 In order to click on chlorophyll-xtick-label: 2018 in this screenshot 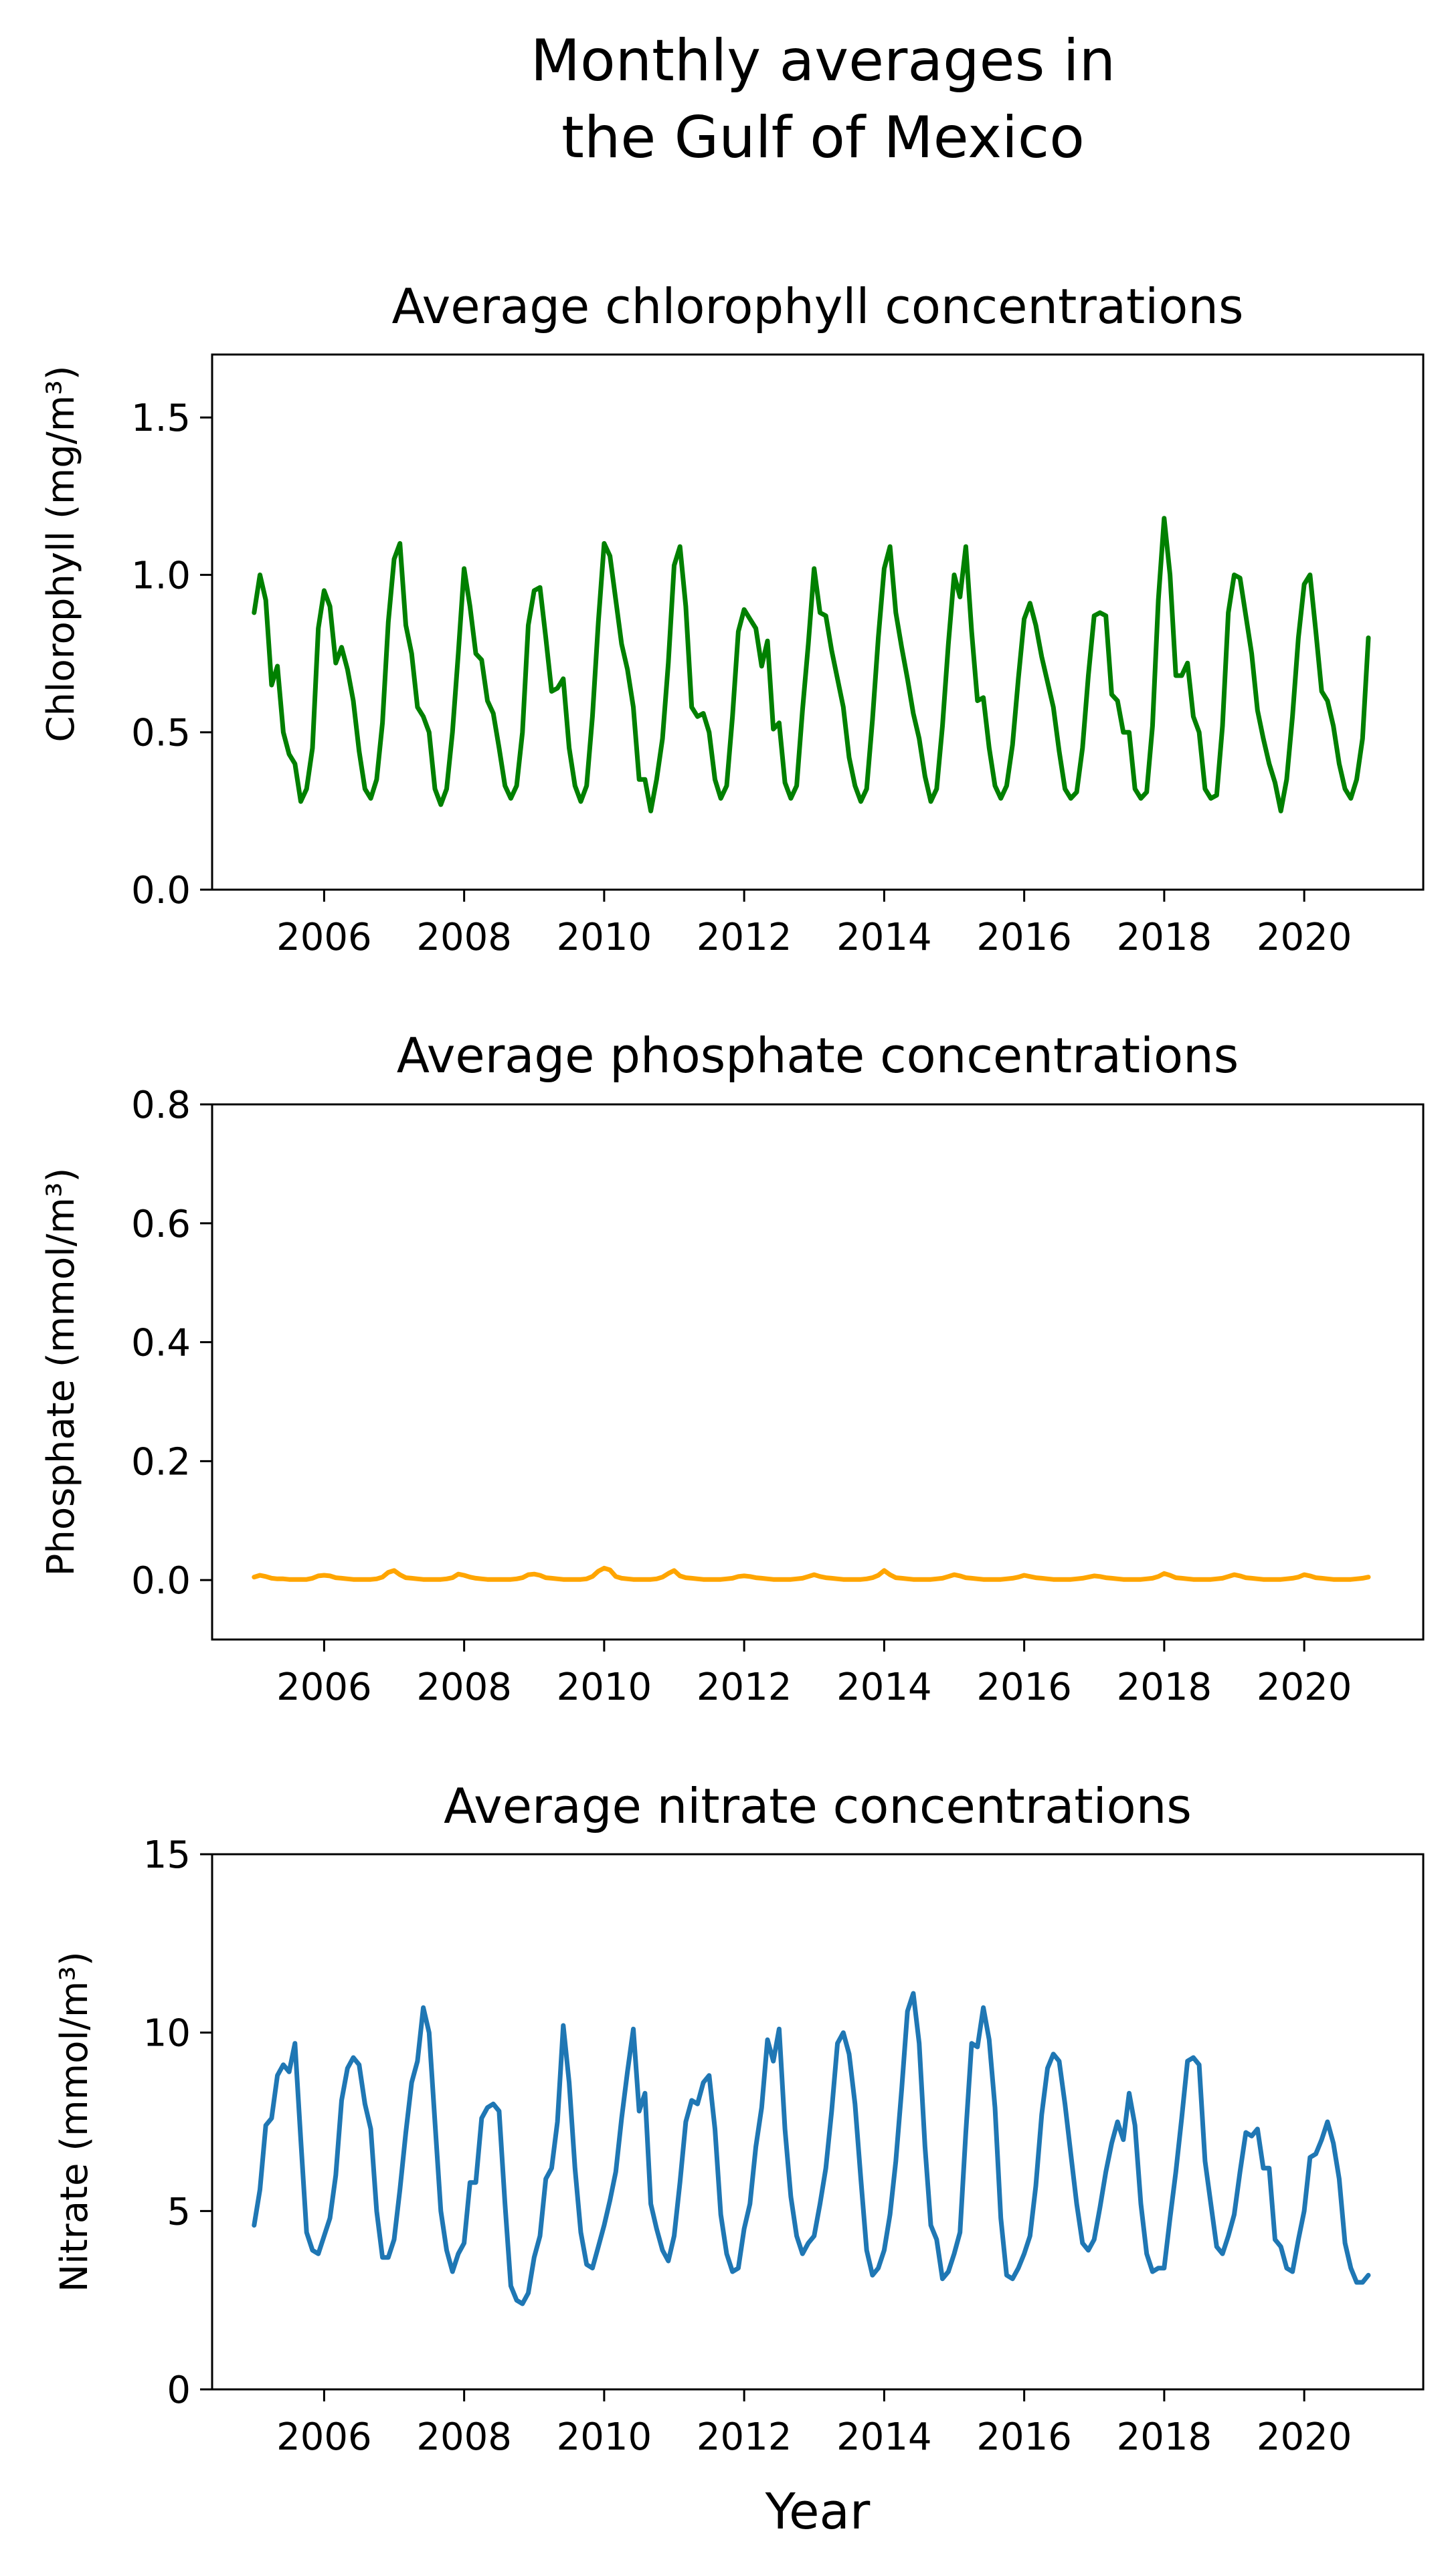, I will do `click(1164, 938)`.